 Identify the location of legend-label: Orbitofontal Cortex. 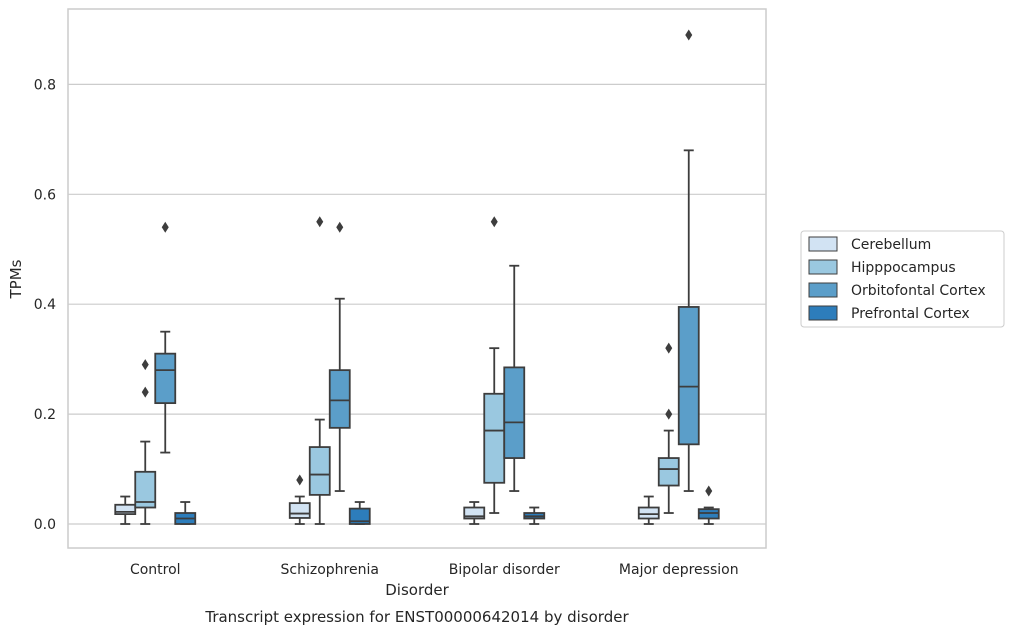
(918, 291).